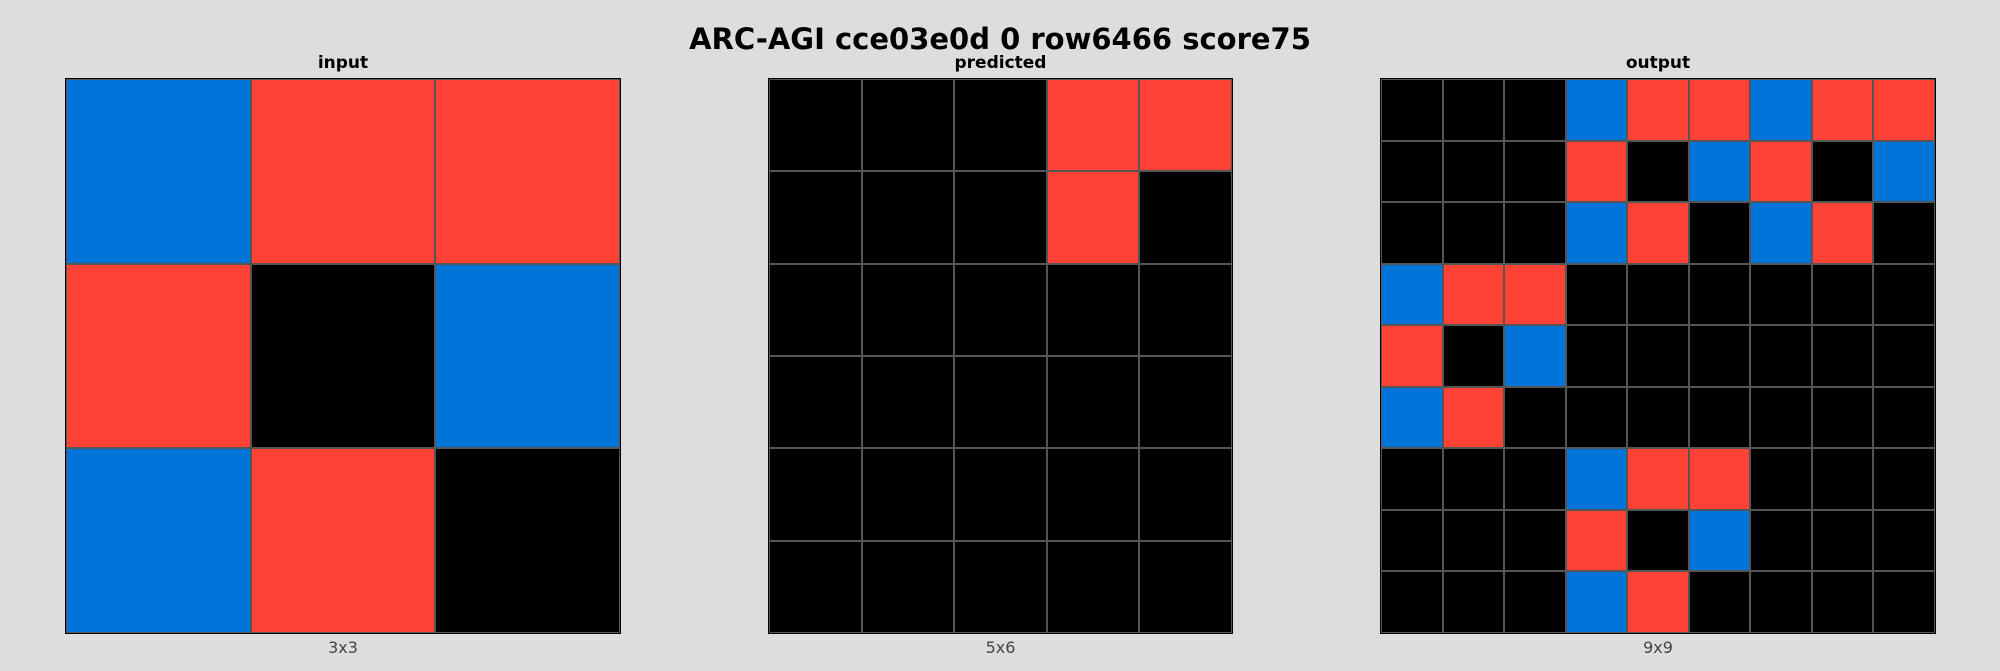 The height and width of the screenshot is (671, 2000). I want to click on figure-title: ARC-AGI cce03e0d 0 row6466 score75, so click(1000, 39).